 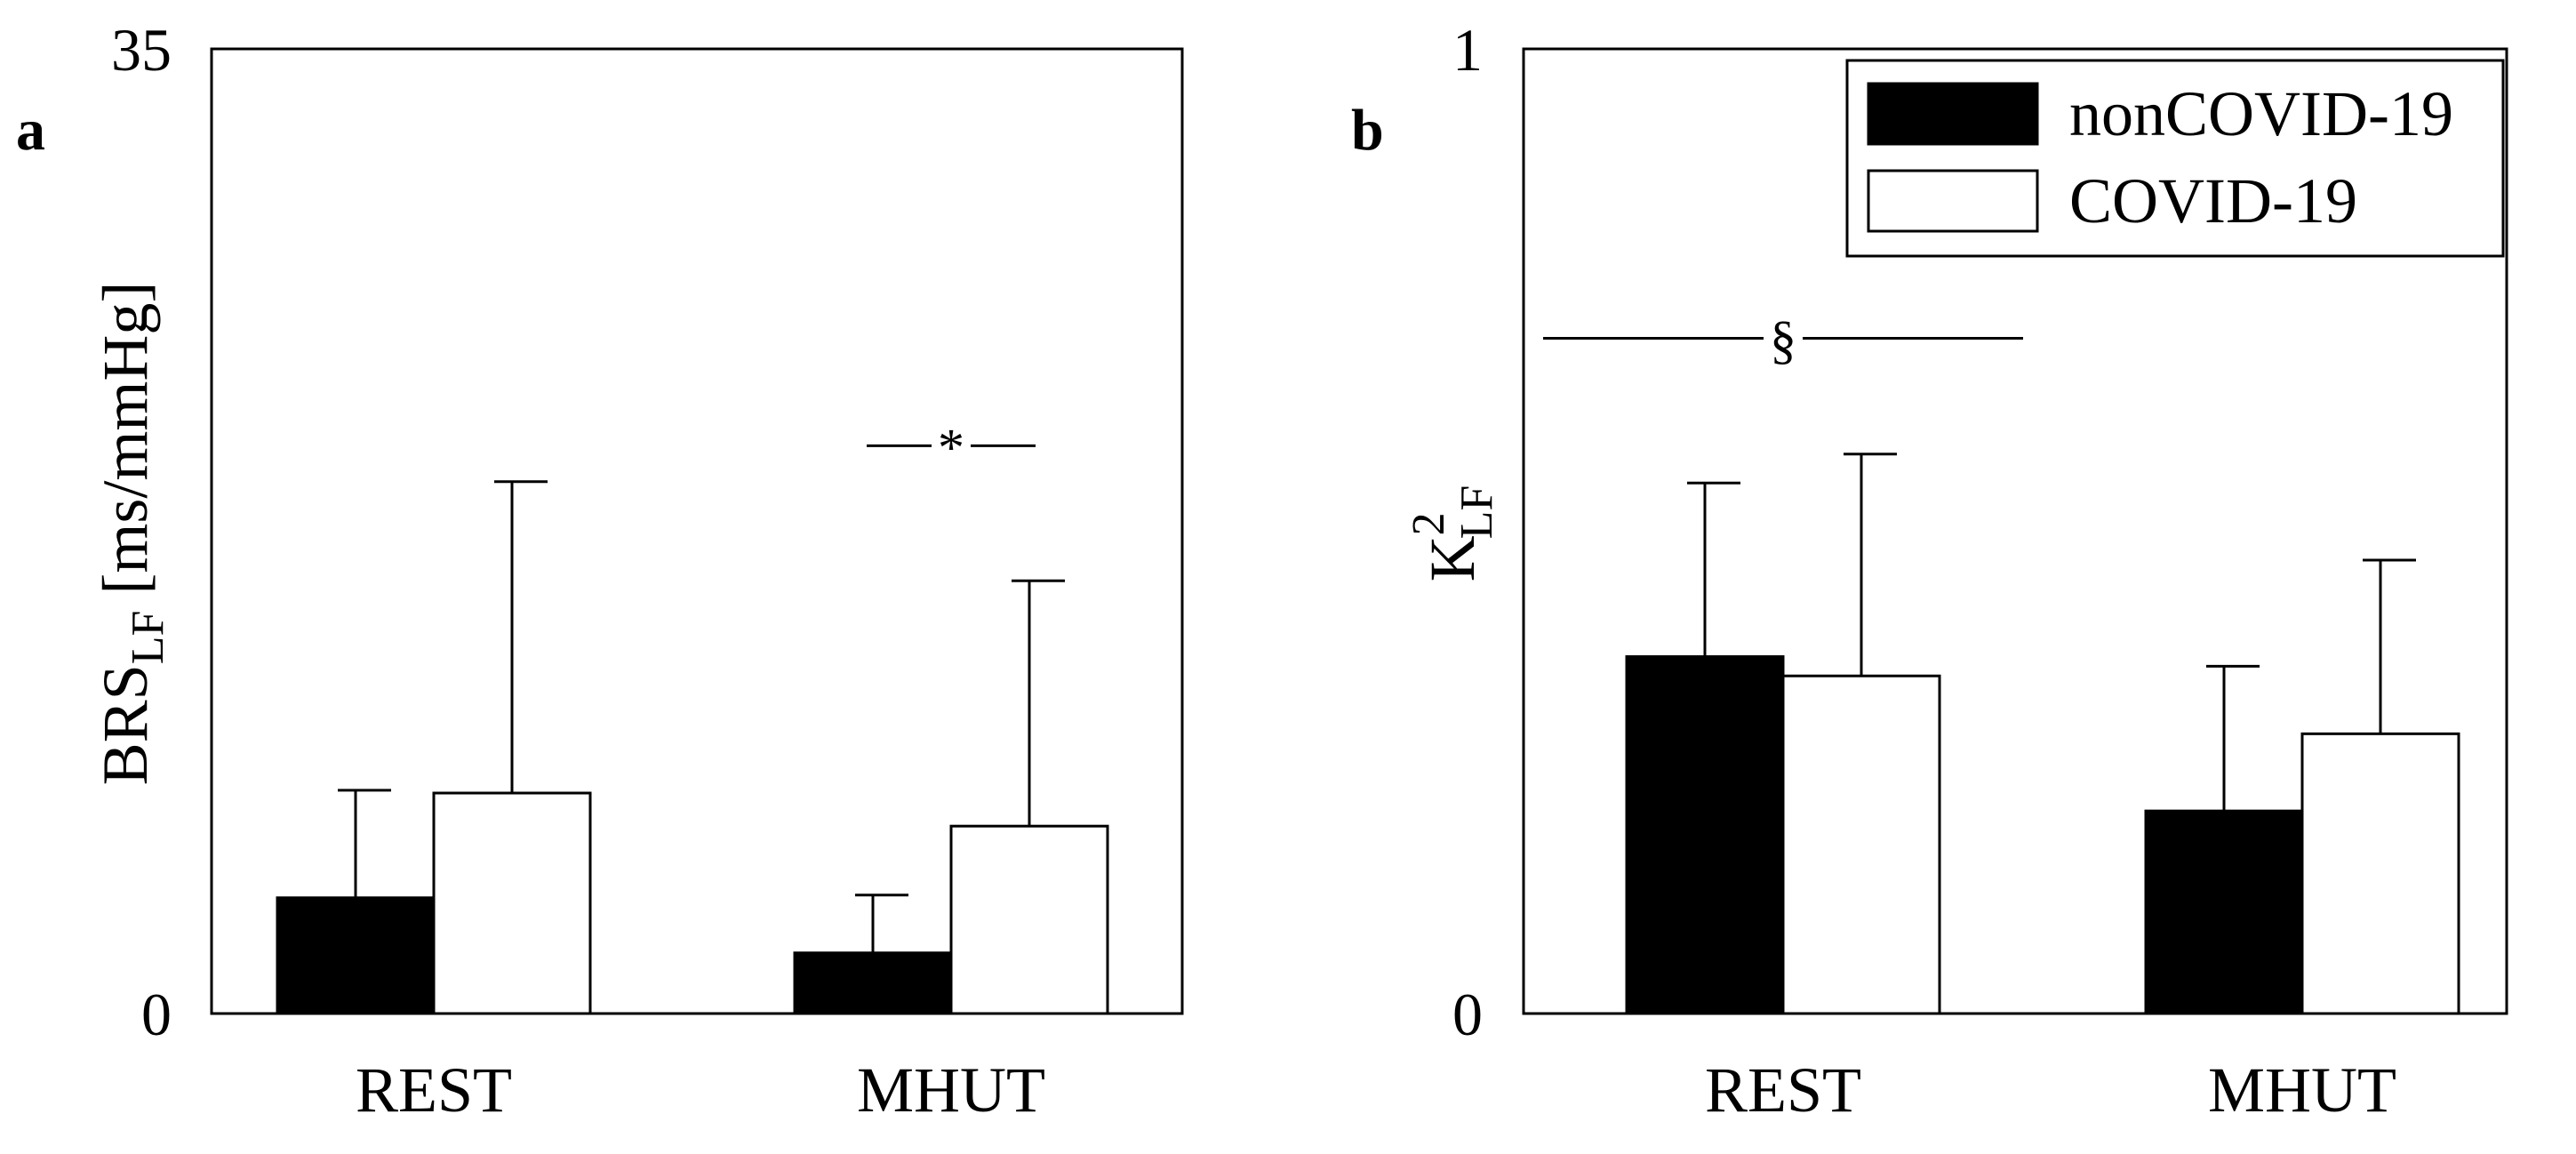 What do you see at coordinates (1467, 50) in the screenshot?
I see `y-tick-label: 1` at bounding box center [1467, 50].